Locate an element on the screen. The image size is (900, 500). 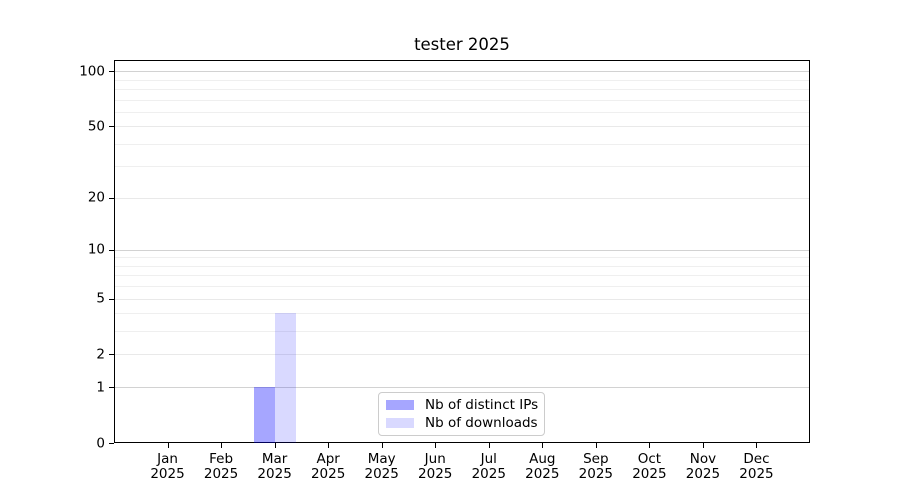
y-tick-label: 2 is located at coordinates (100, 354).